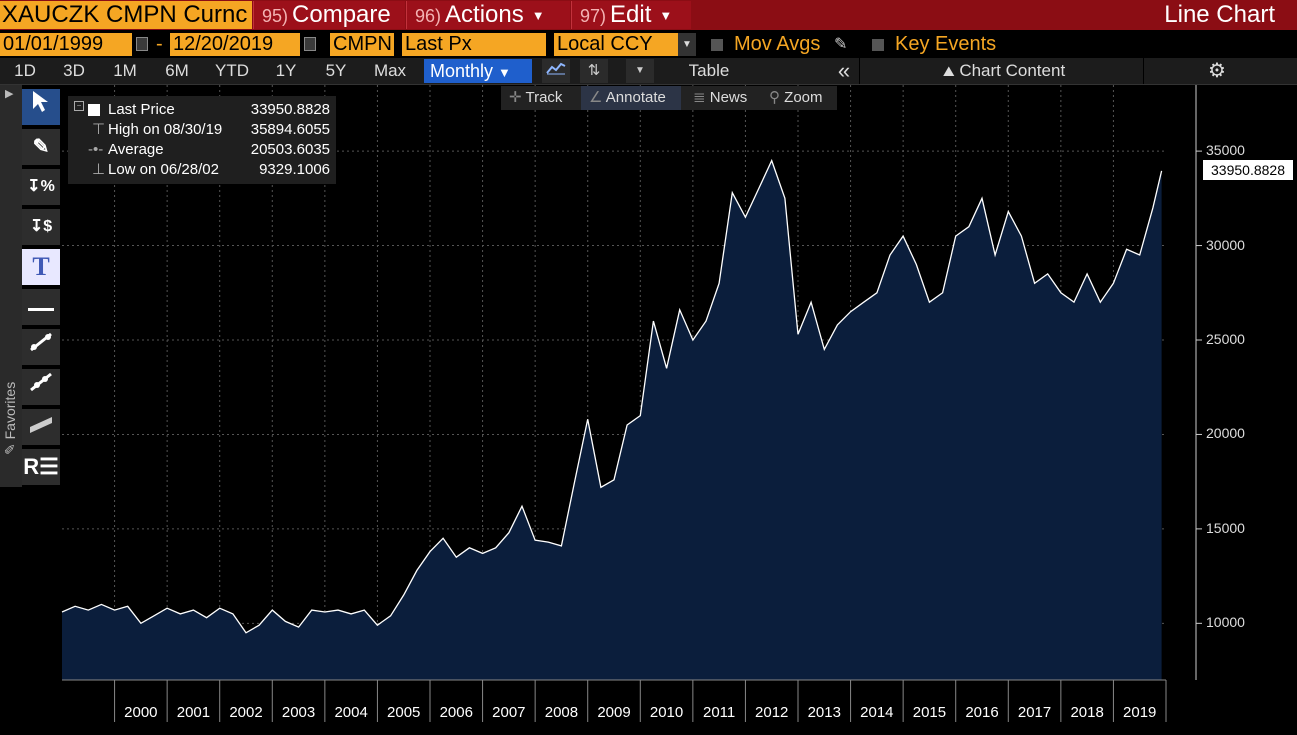  I want to click on collapse-legend-icon: −, so click(79, 106).